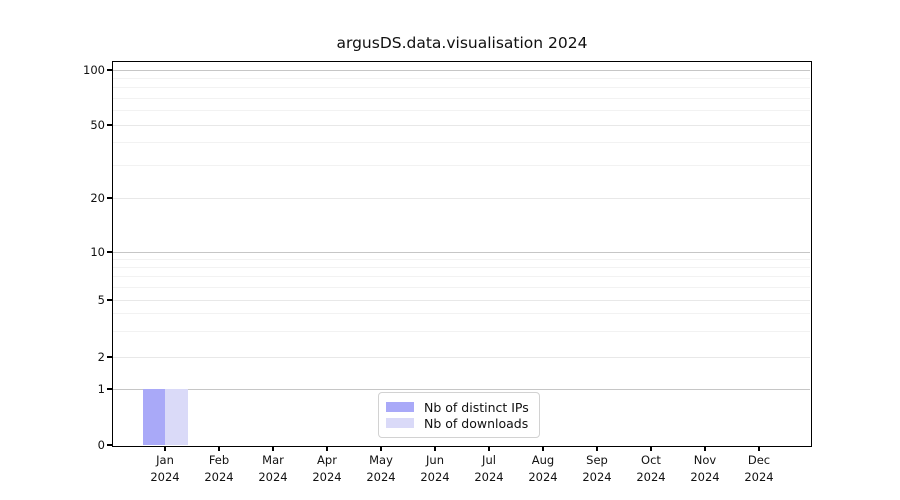 The image size is (900, 500). What do you see at coordinates (543, 468) in the screenshot?
I see `x-tick-label: Aug 2024` at bounding box center [543, 468].